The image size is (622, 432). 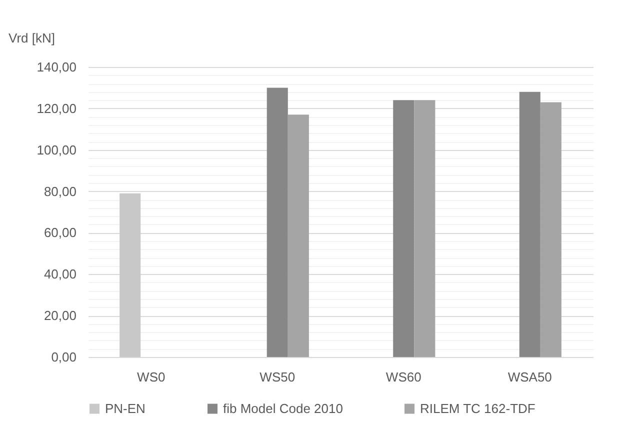 What do you see at coordinates (56, 108) in the screenshot?
I see `y-tick-label: 120,00` at bounding box center [56, 108].